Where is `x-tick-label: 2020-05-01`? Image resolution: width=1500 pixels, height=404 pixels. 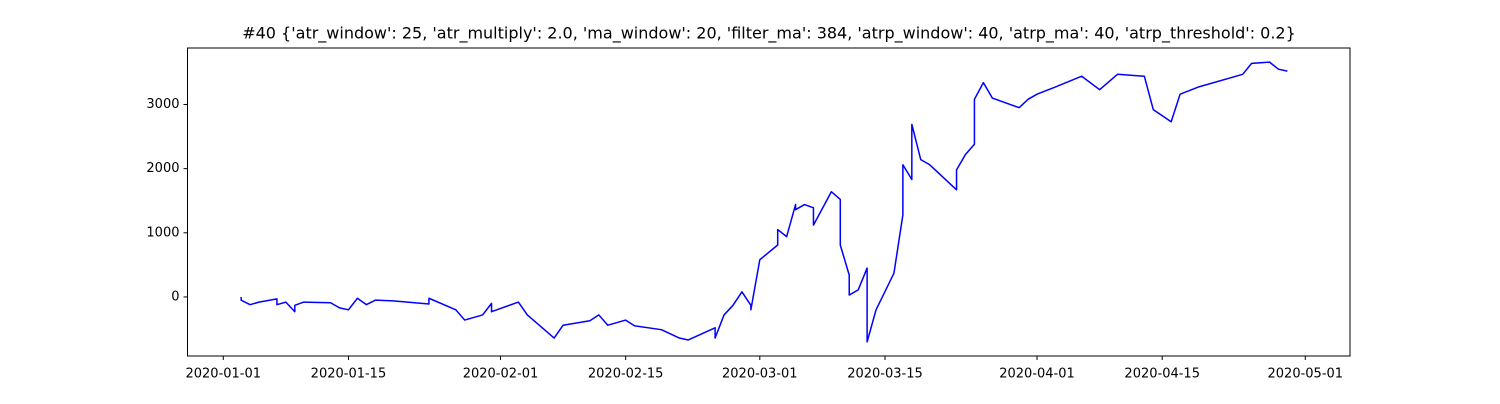 x-tick-label: 2020-05-01 is located at coordinates (1306, 374).